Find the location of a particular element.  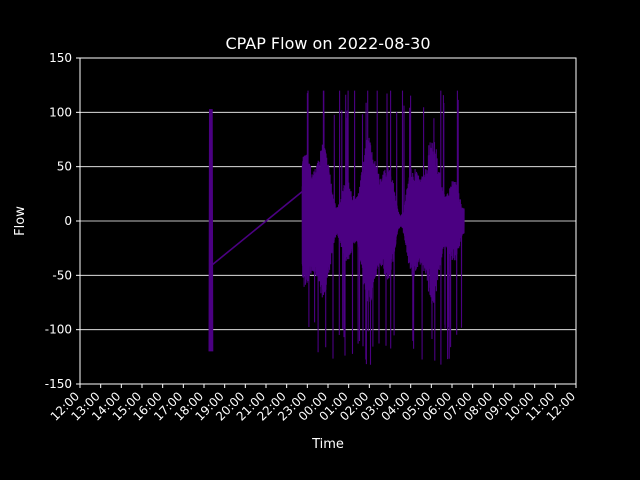

y-tick-label: -50 is located at coordinates (62, 275).